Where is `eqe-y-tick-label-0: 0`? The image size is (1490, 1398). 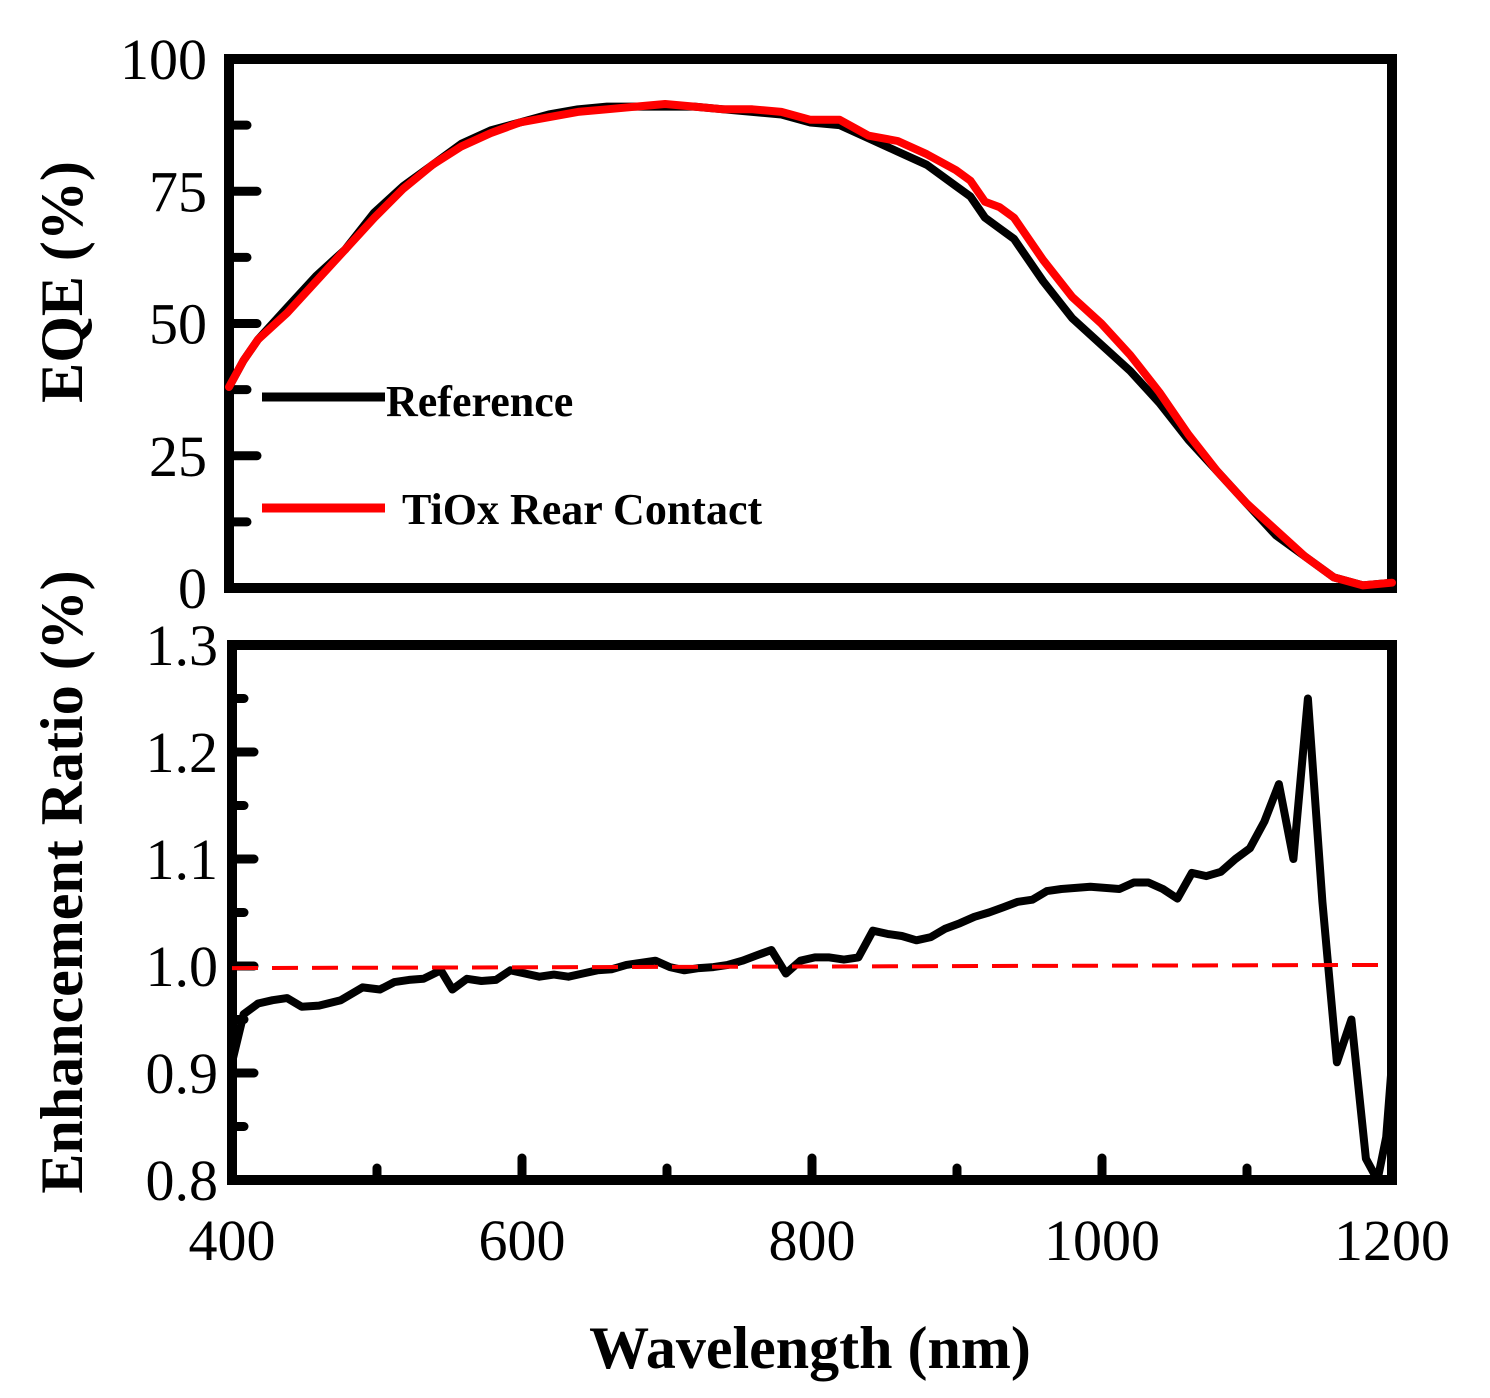
eqe-y-tick-label-0: 0 is located at coordinates (192, 588).